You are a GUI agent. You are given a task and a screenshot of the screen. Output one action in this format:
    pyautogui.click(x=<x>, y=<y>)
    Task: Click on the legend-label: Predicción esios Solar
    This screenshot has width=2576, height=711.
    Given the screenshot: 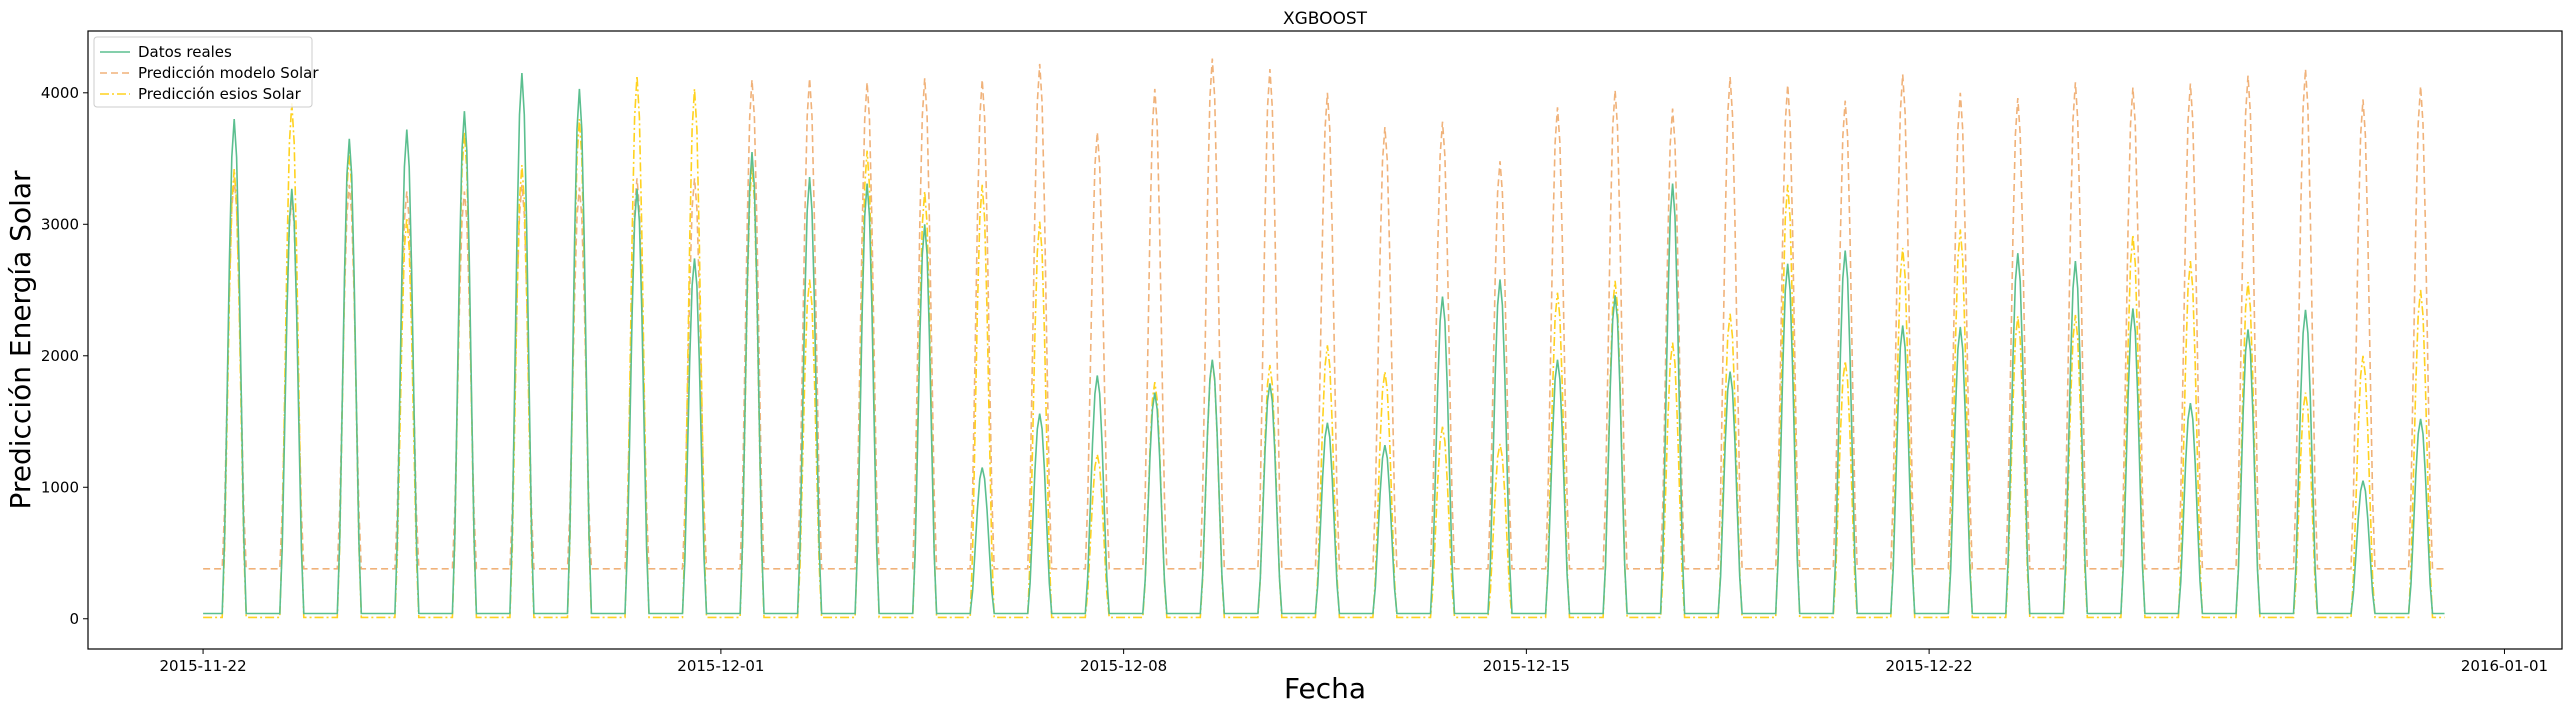 What is the action you would take?
    pyautogui.click(x=220, y=94)
    